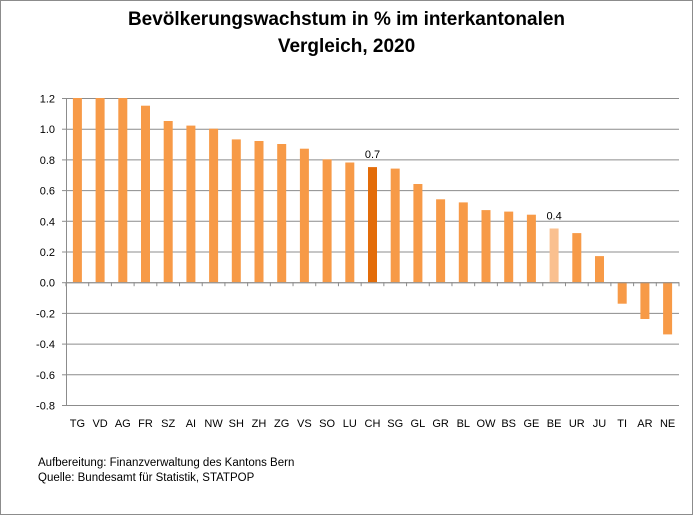 The image size is (693, 515). Describe the element at coordinates (145, 194) in the screenshot. I see `bar-fr` at that location.